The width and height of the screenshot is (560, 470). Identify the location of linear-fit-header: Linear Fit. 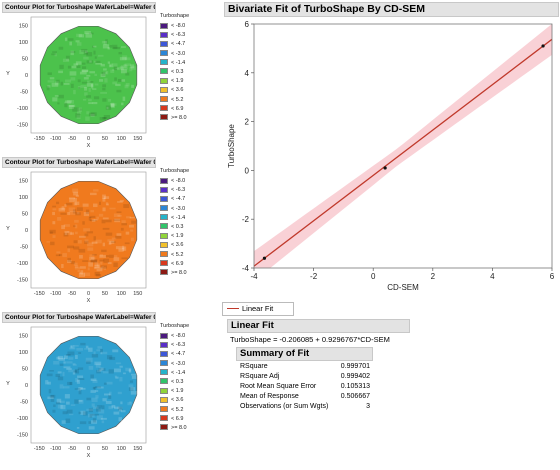
(318, 326).